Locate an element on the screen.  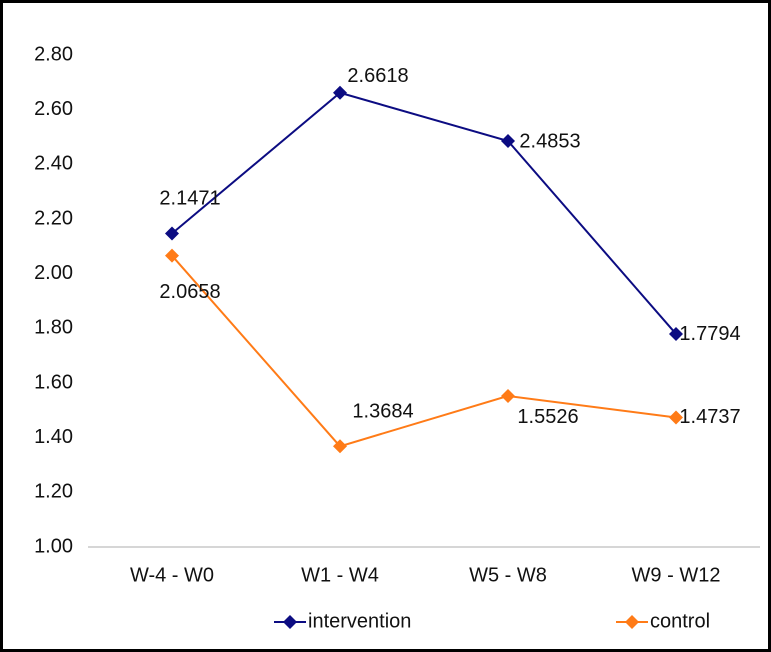
y-tick-label: 1.60 is located at coordinates (53, 382).